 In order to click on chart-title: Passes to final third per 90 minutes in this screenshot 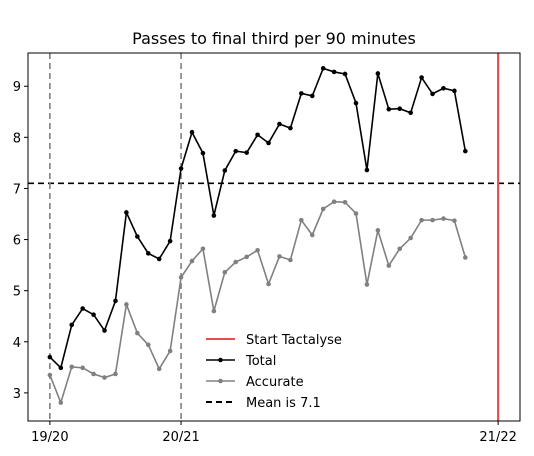, I will do `click(274, 38)`.